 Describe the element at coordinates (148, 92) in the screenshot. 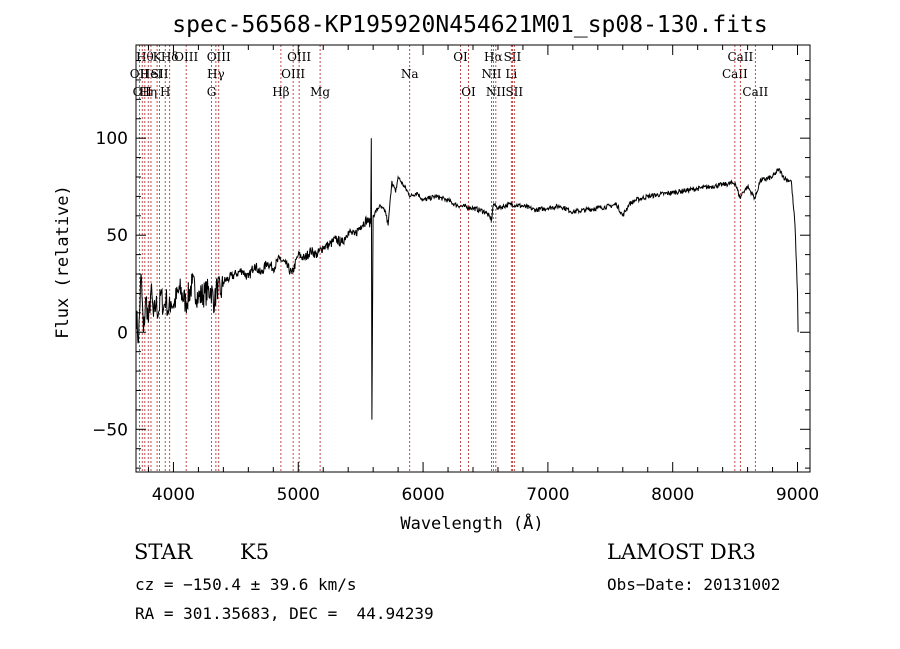

I see `line-label-3: Hη` at that location.